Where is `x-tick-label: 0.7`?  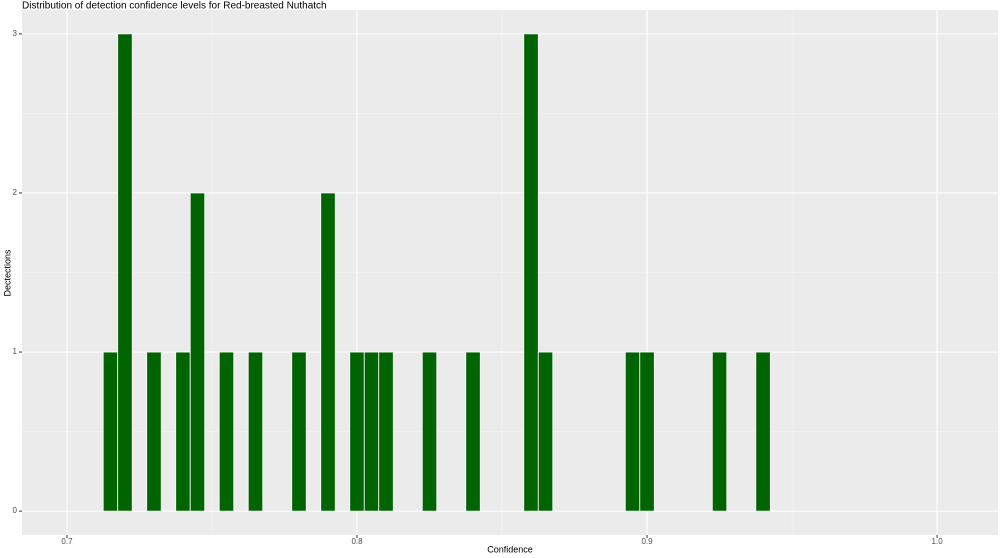 x-tick-label: 0.7 is located at coordinates (67, 541).